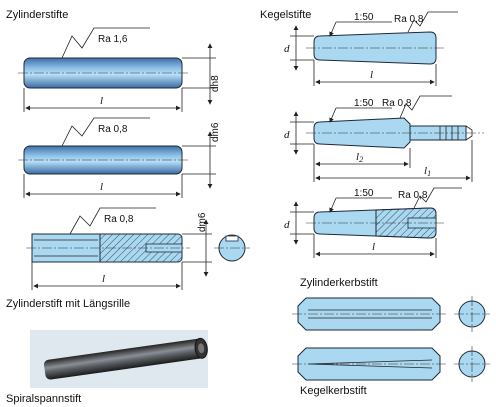 This screenshot has width=496, height=407. I want to click on zylinderstift-1: Ra 1,6 dh8 l, so click(119, 69).